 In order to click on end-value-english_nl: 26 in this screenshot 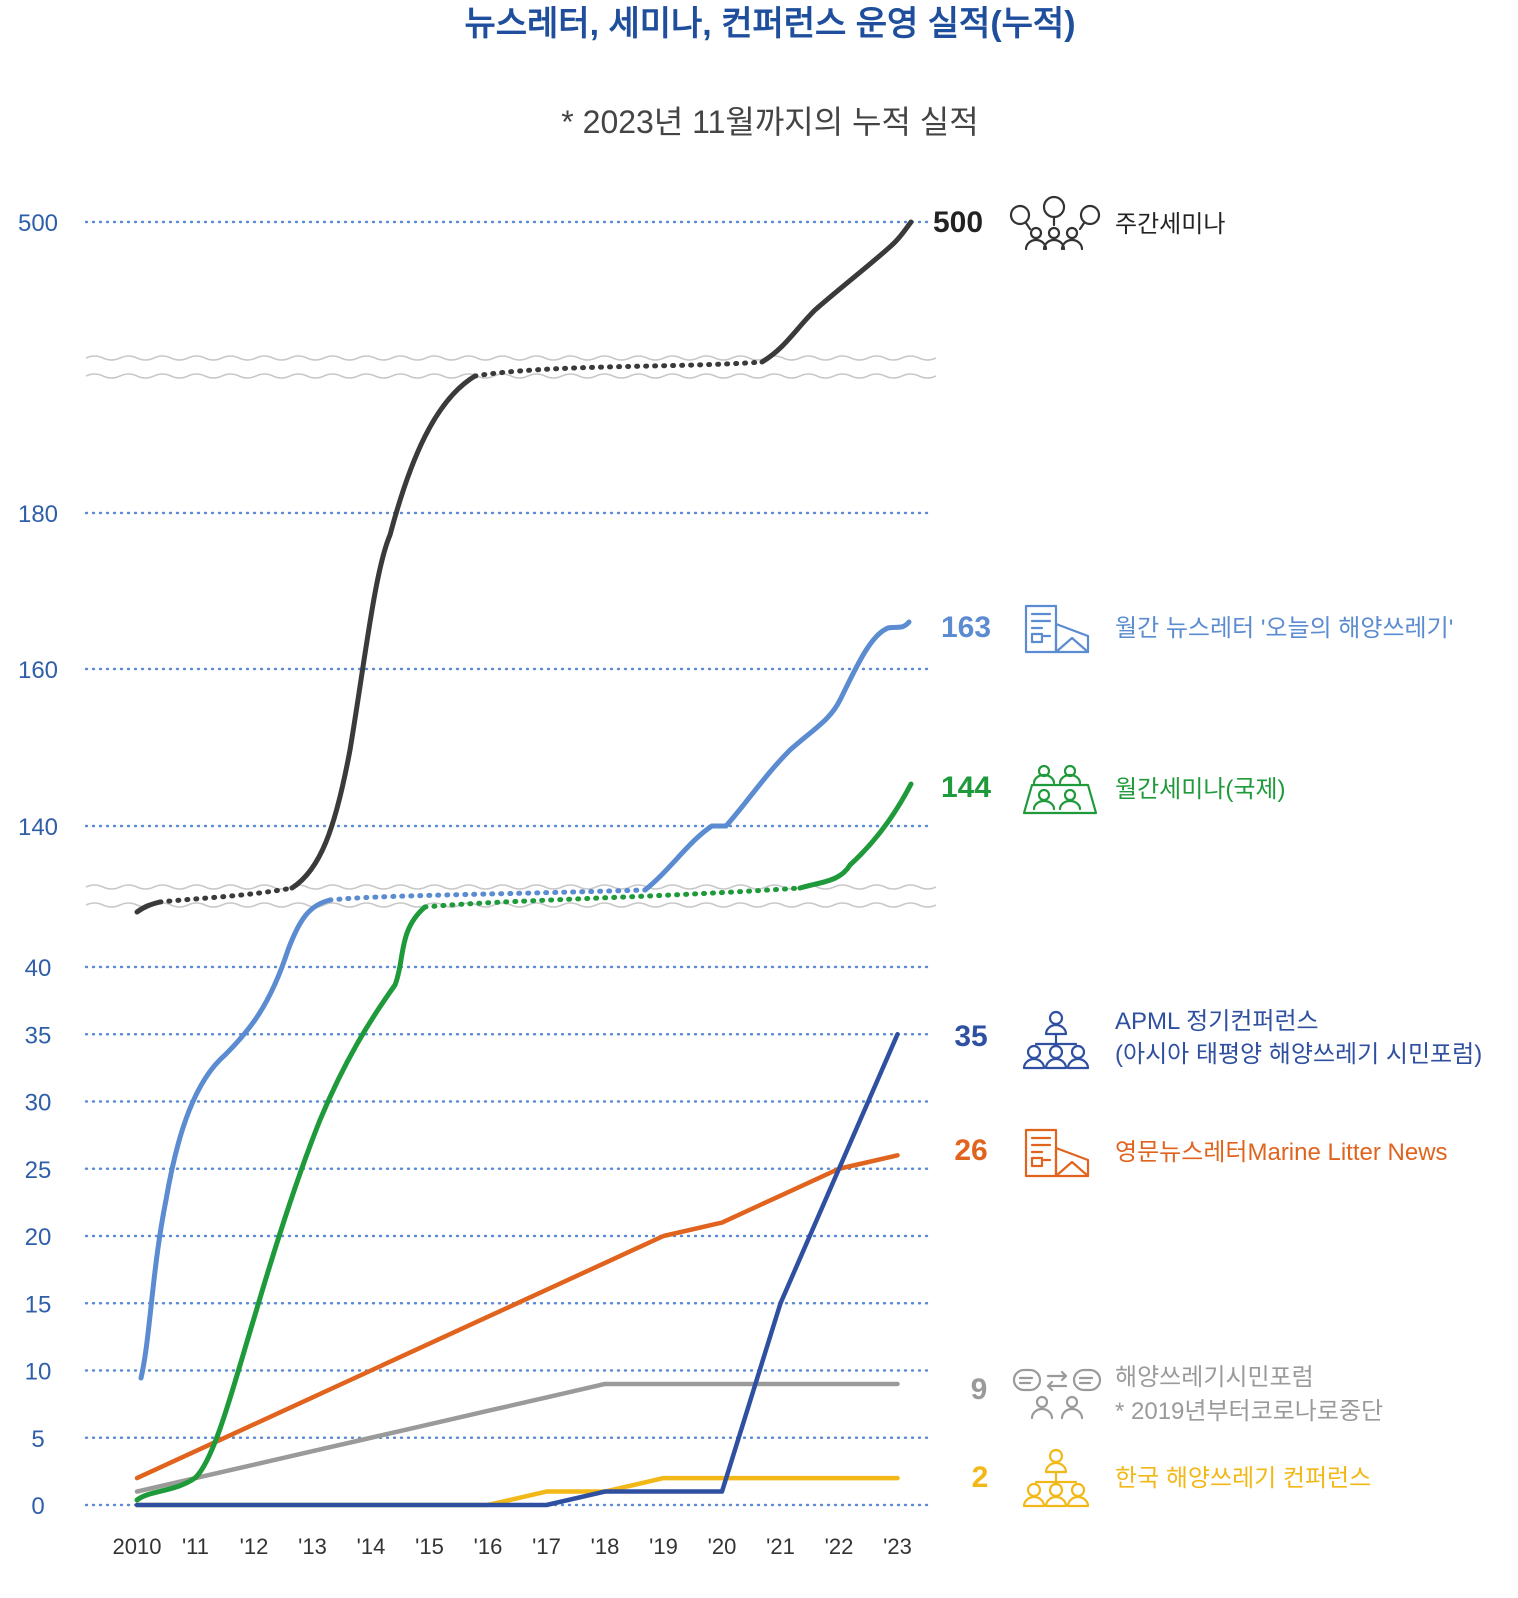, I will do `click(970, 1150)`.